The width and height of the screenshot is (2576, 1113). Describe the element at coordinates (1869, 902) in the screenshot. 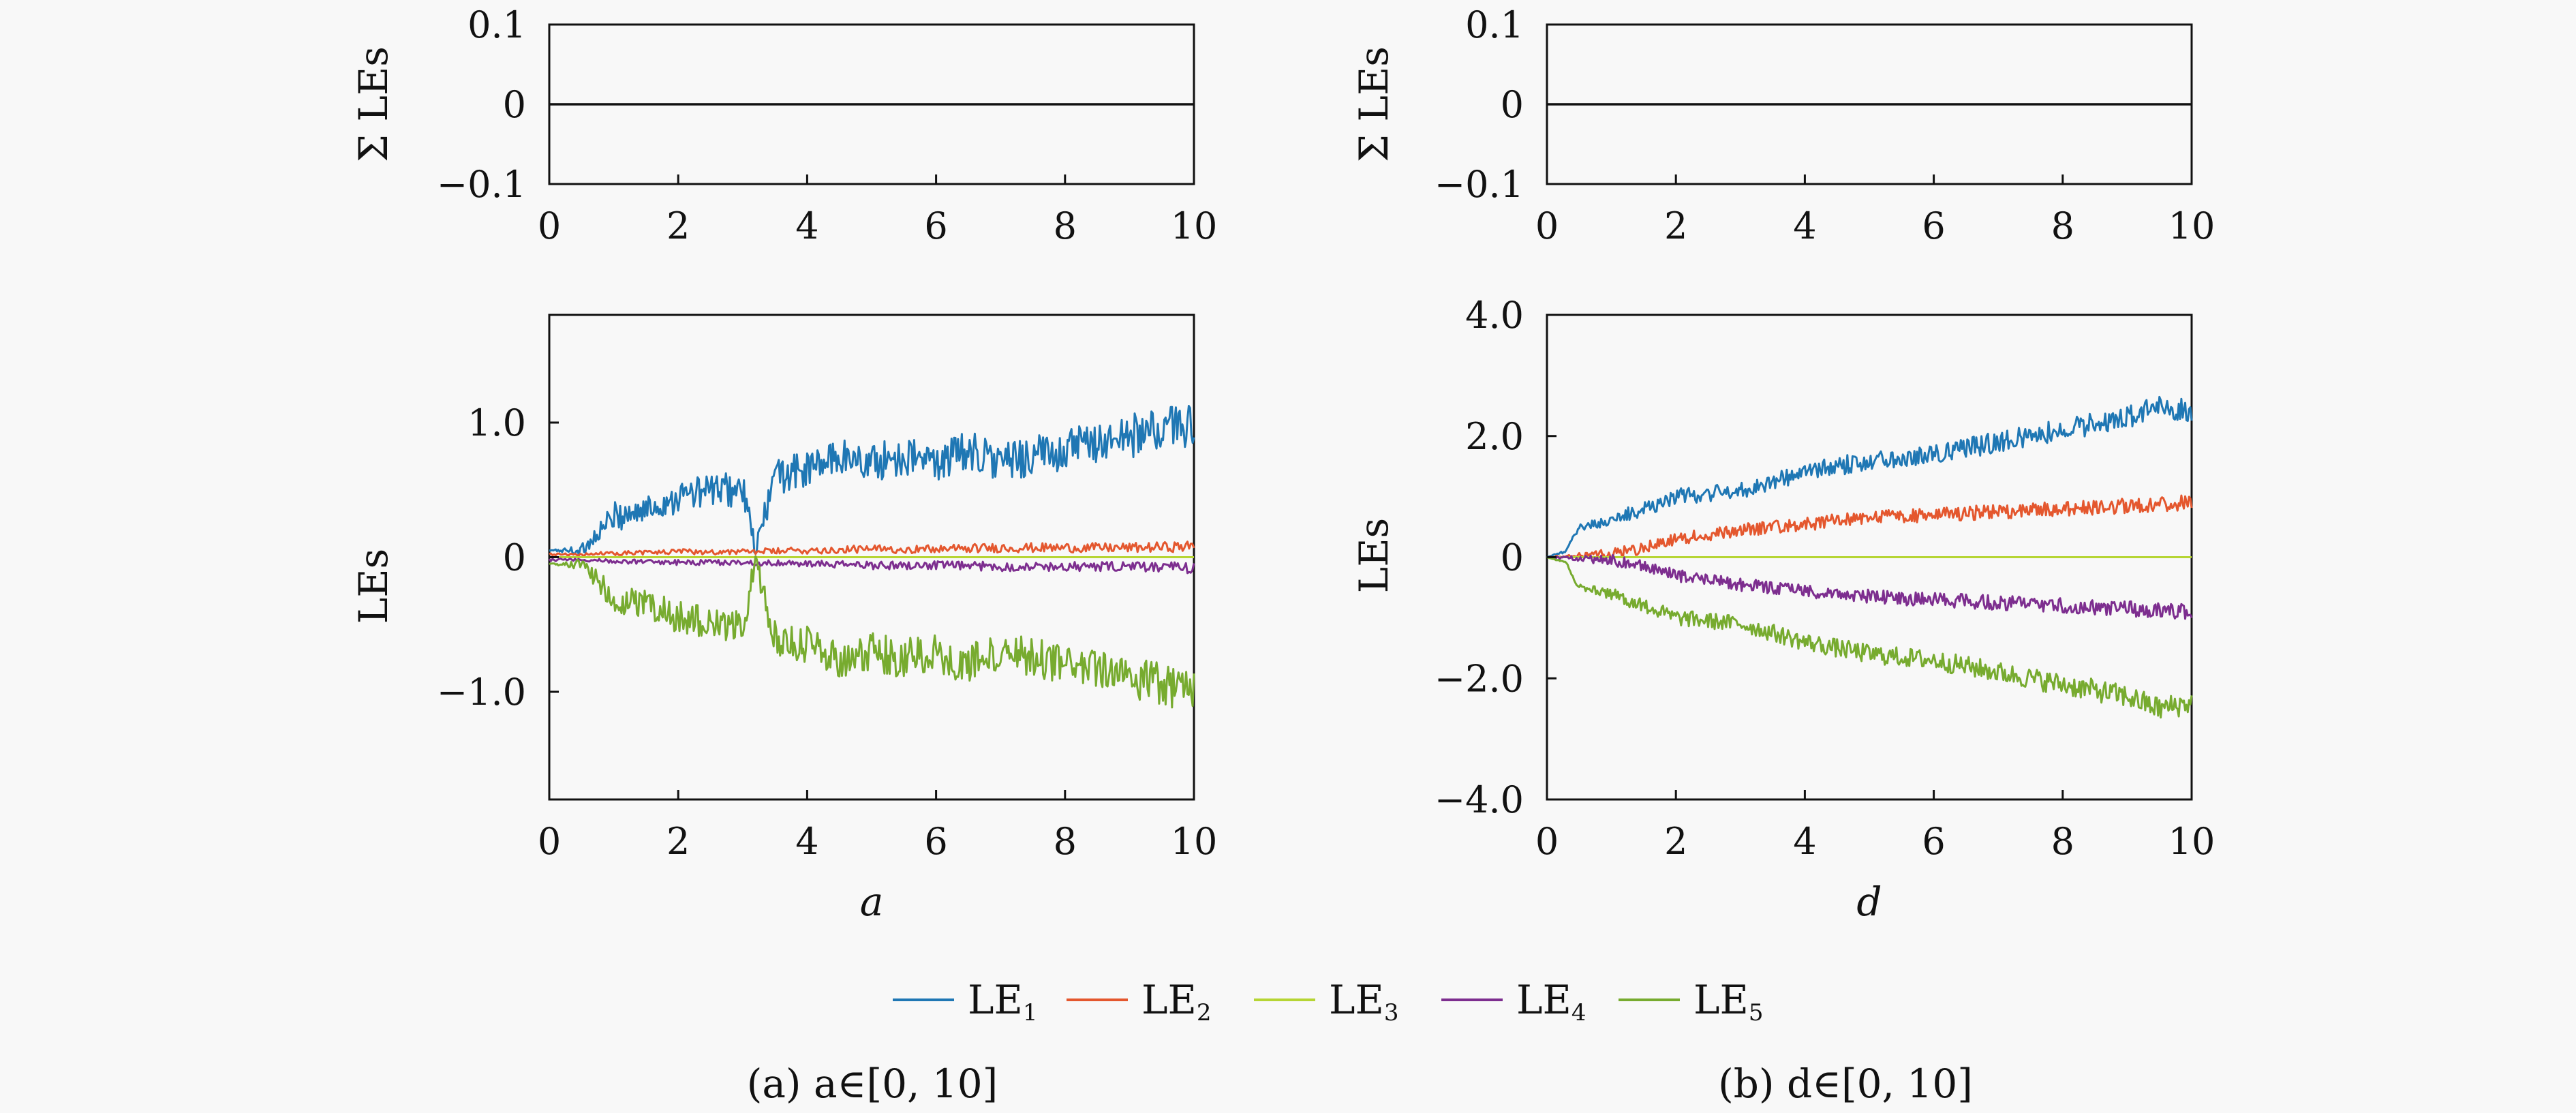

I see `x-axis-label: d` at that location.